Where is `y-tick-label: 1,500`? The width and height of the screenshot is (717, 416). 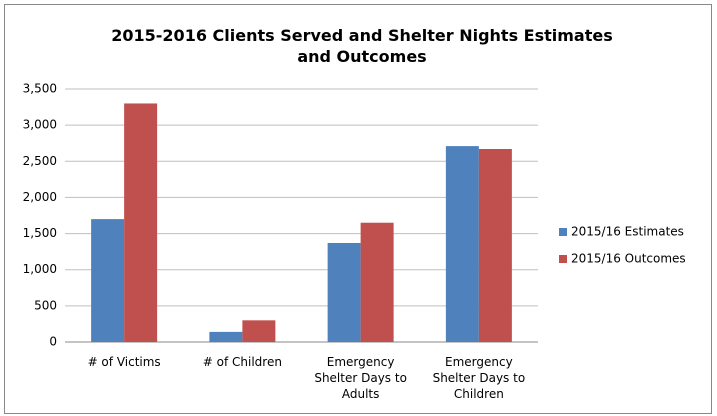 y-tick-label: 1,500 is located at coordinates (40, 233).